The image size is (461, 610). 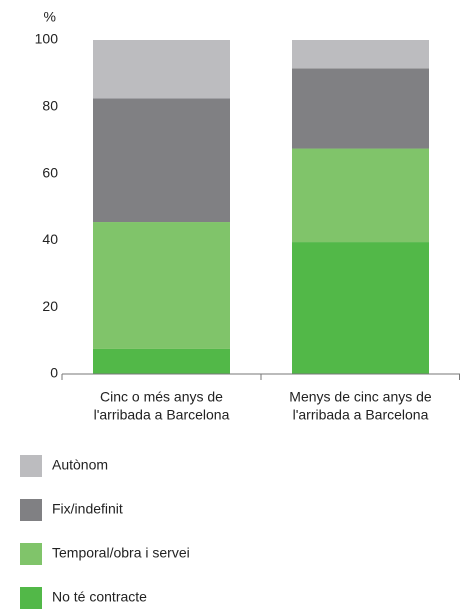 I want to click on legend-label: Temporal/obra i servei, so click(x=121, y=553).